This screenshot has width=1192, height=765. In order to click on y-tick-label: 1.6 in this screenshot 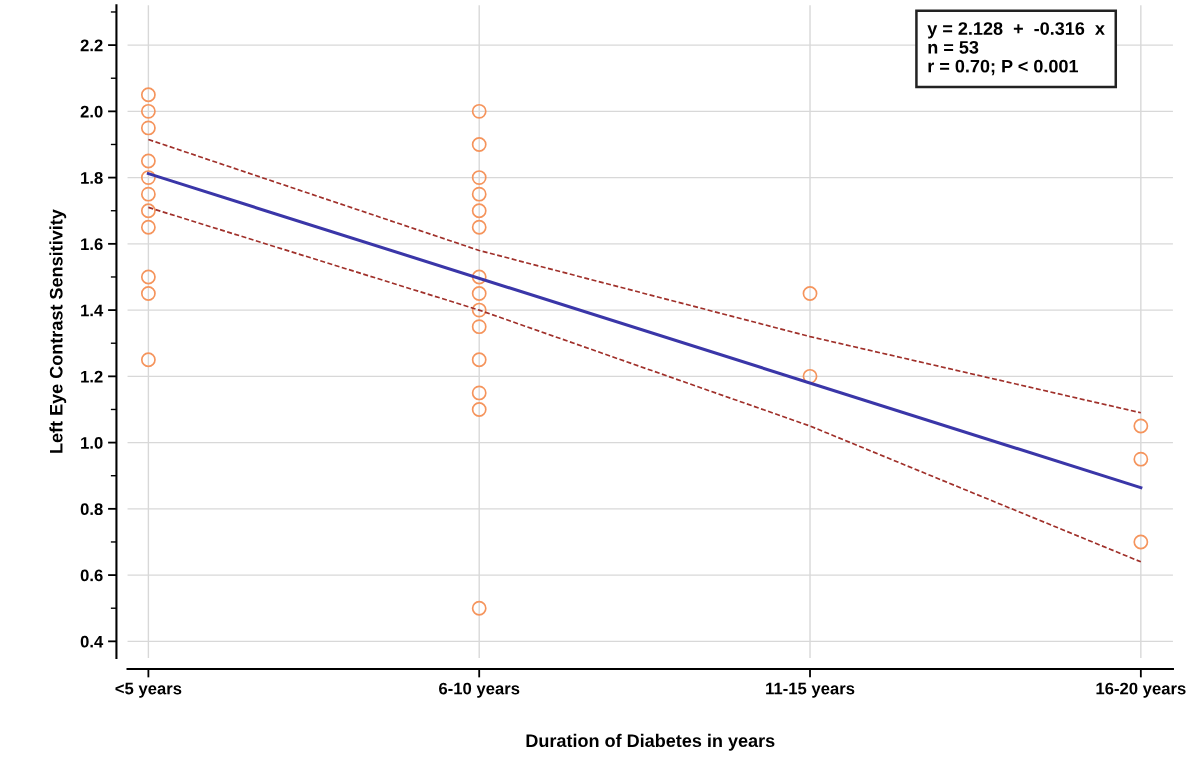, I will do `click(92, 244)`.